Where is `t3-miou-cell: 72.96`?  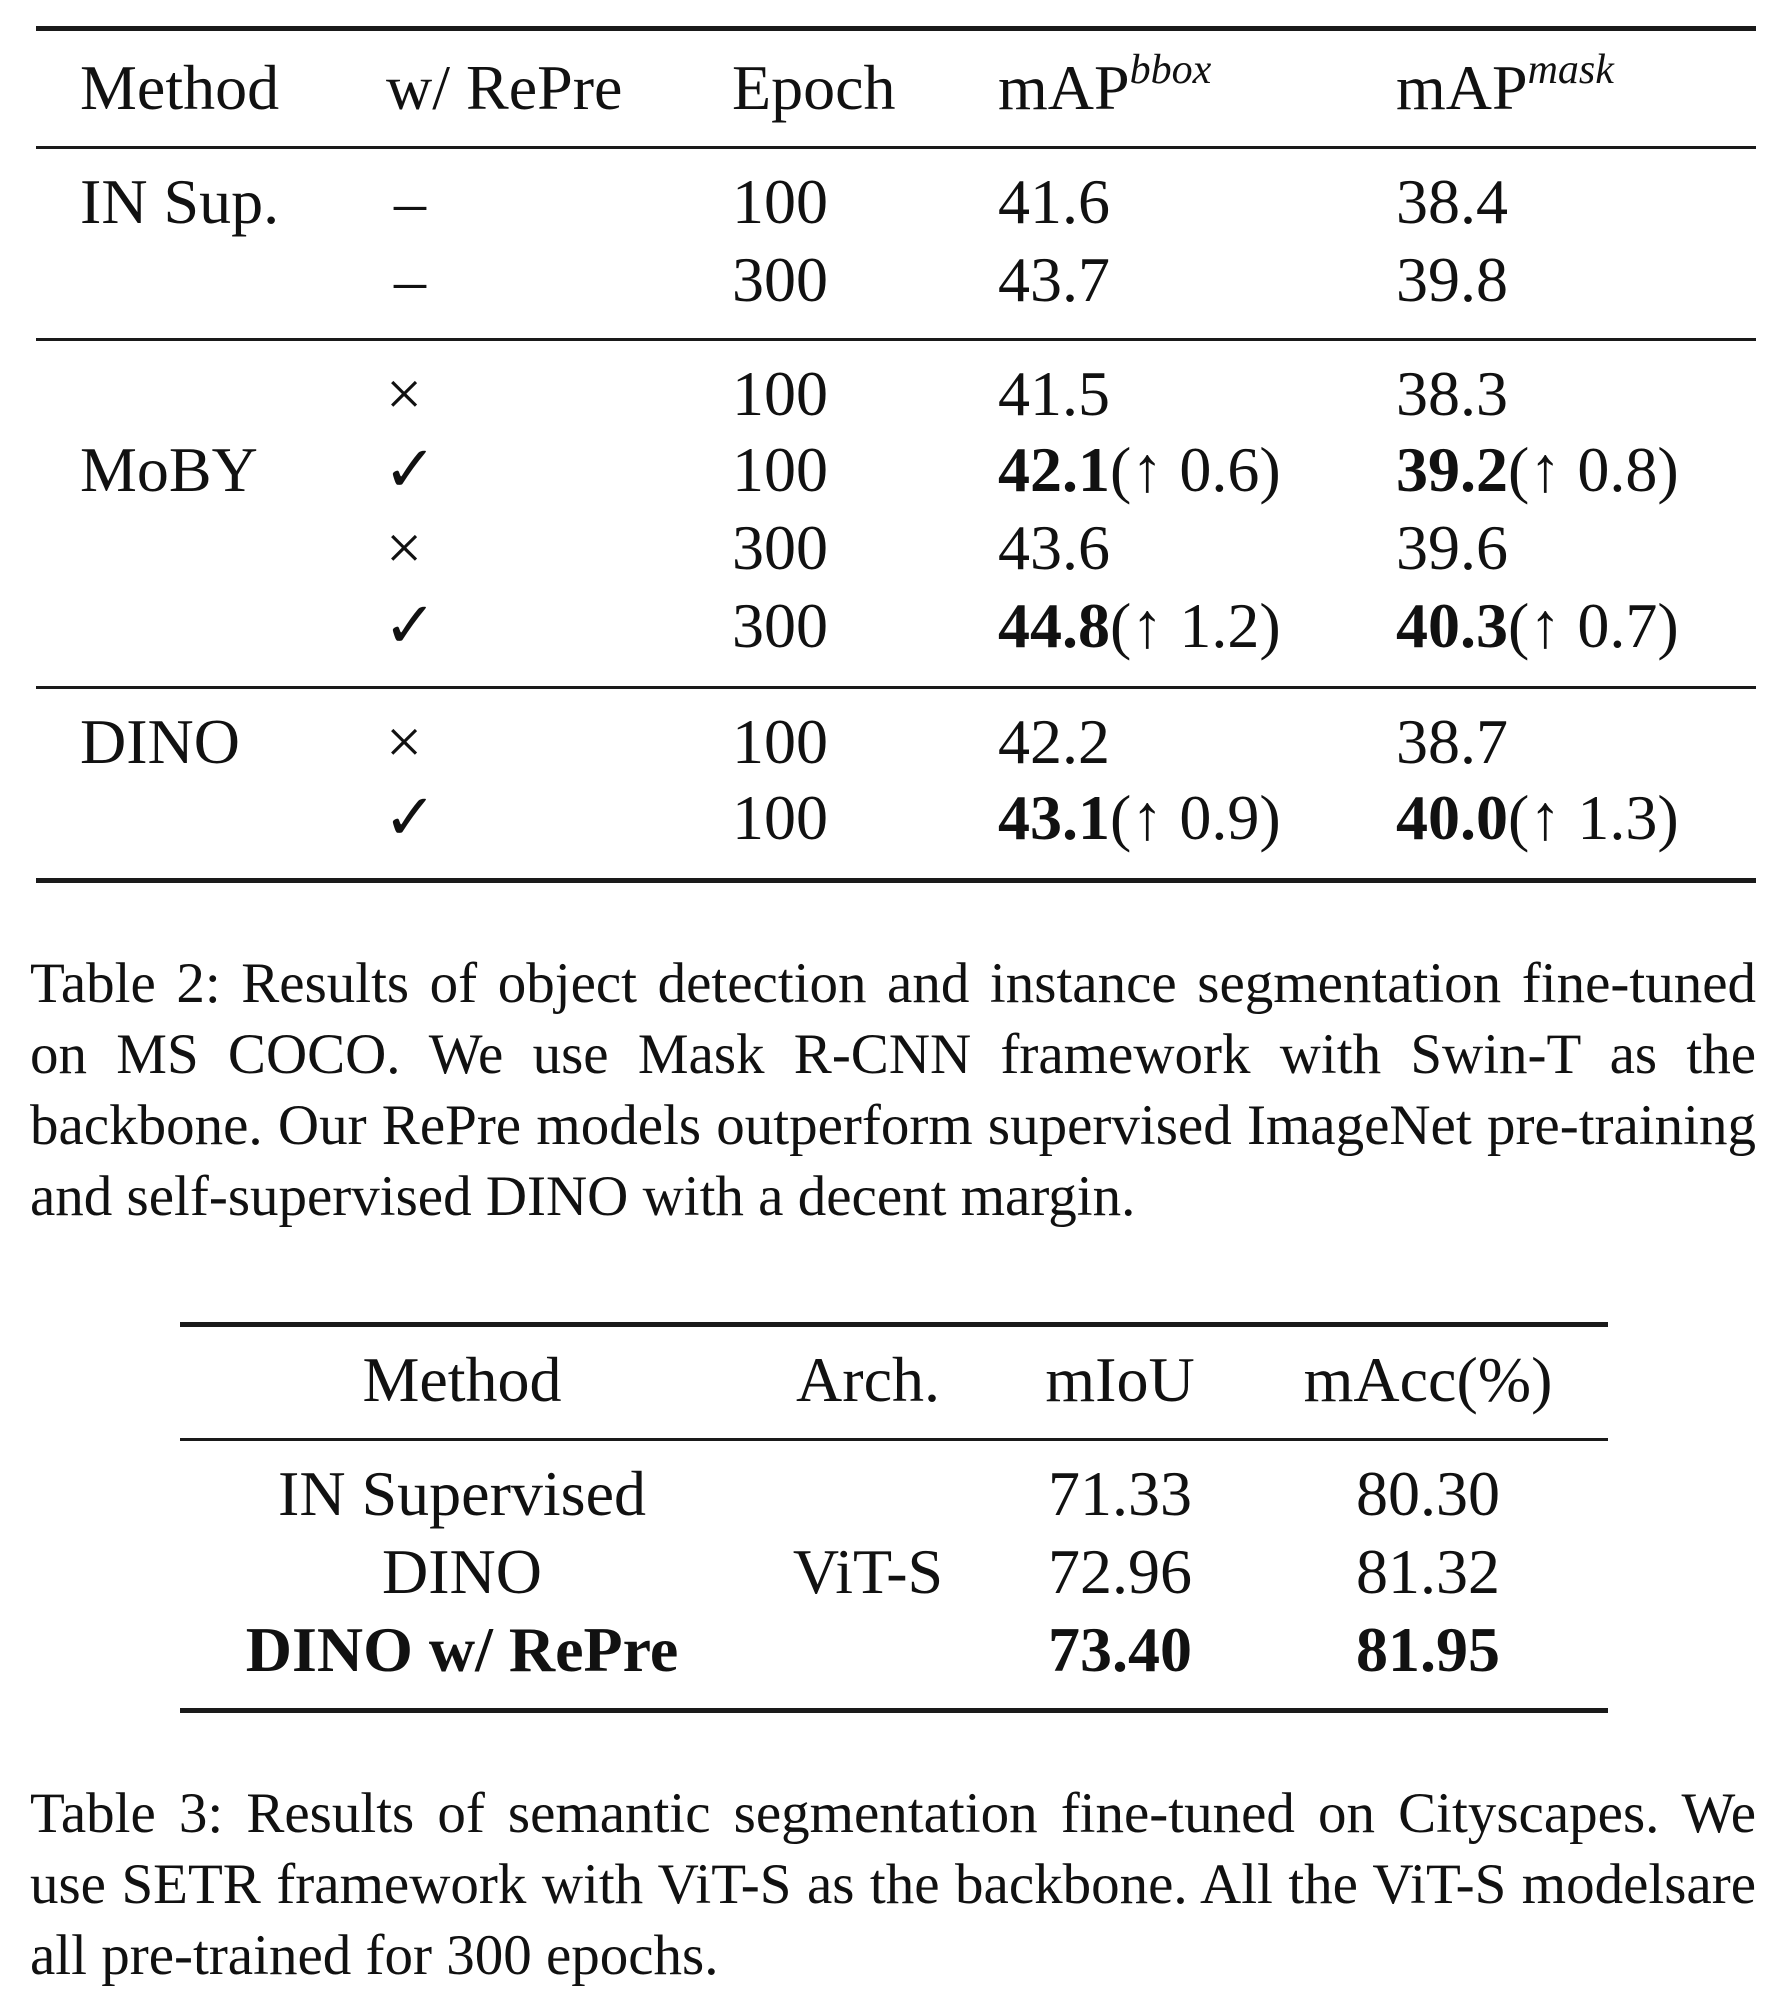
t3-miou-cell: 72.96 is located at coordinates (1120, 1571).